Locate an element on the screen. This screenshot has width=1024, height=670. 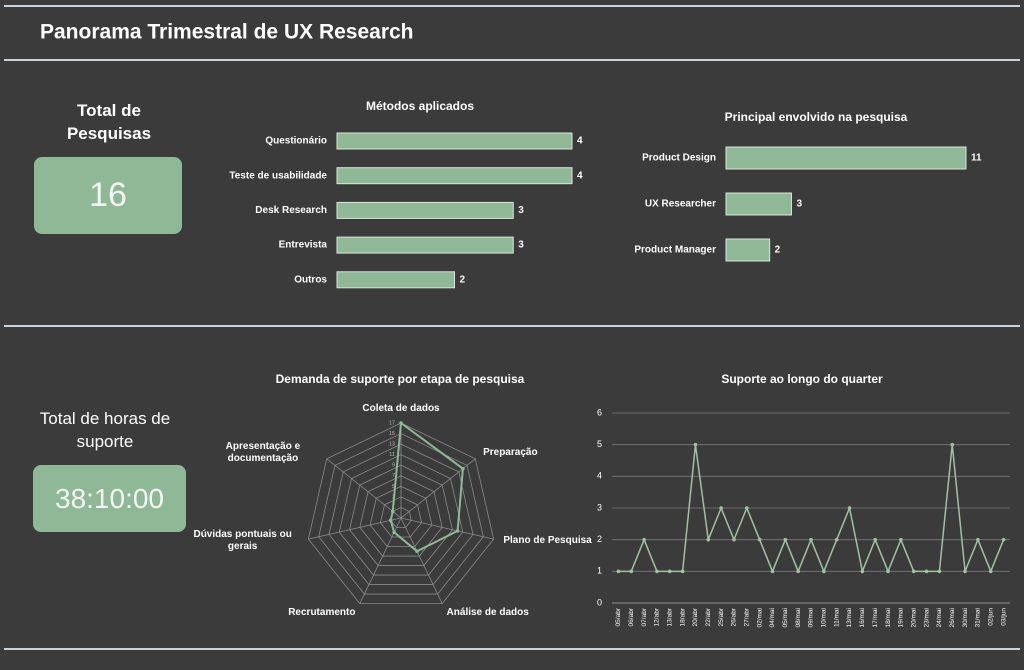
category-label: Entrevista is located at coordinates (303, 245).